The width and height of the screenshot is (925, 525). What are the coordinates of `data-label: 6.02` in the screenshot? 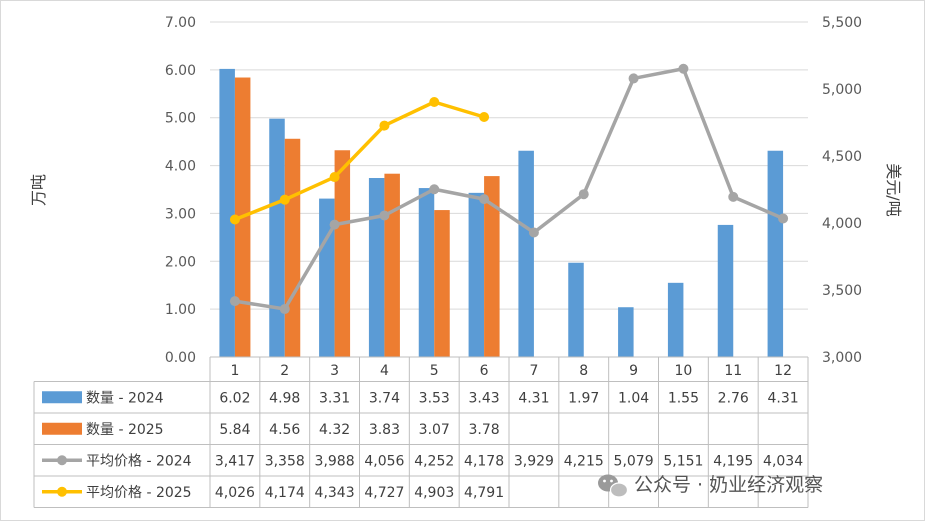 It's located at (234, 398).